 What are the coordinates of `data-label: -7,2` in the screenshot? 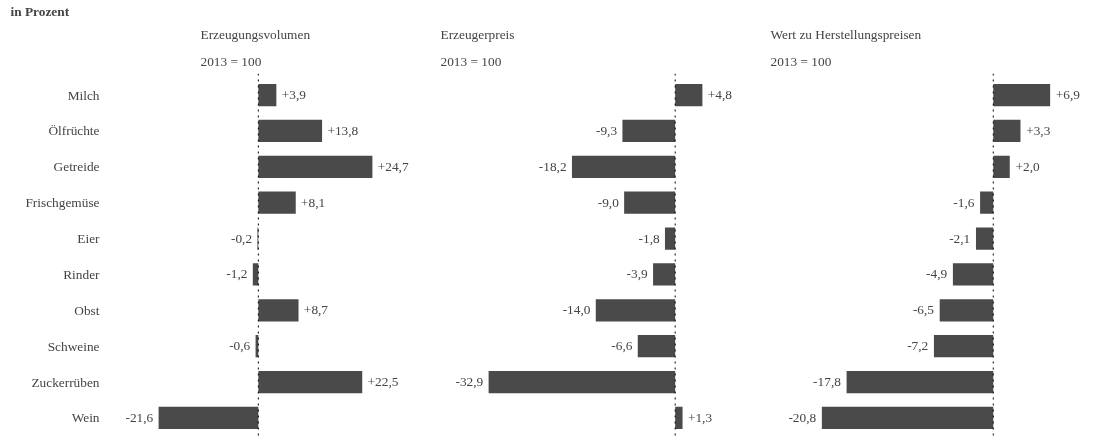 It's located at (918, 346).